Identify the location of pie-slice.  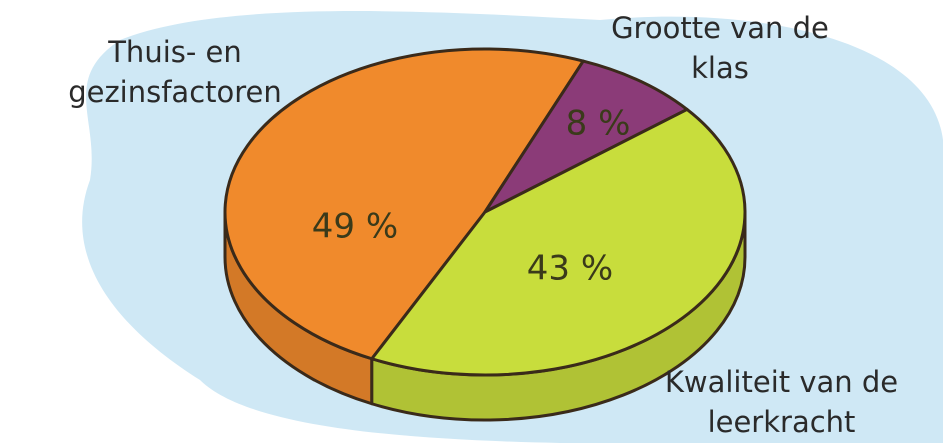
(586, 136).